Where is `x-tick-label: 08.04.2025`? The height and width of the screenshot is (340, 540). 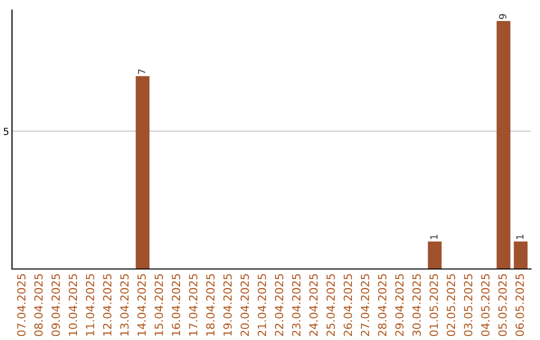 x-tick-label: 08.04.2025 is located at coordinates (38, 305).